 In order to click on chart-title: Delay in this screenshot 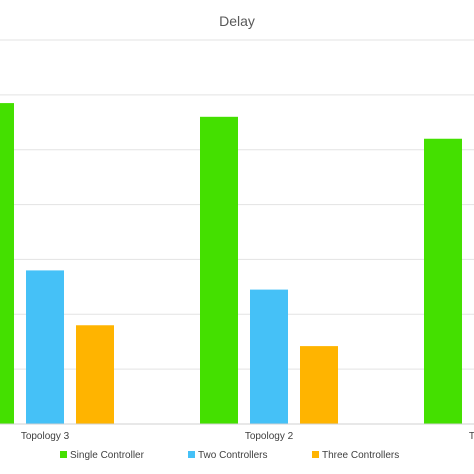, I will do `click(237, 21)`.